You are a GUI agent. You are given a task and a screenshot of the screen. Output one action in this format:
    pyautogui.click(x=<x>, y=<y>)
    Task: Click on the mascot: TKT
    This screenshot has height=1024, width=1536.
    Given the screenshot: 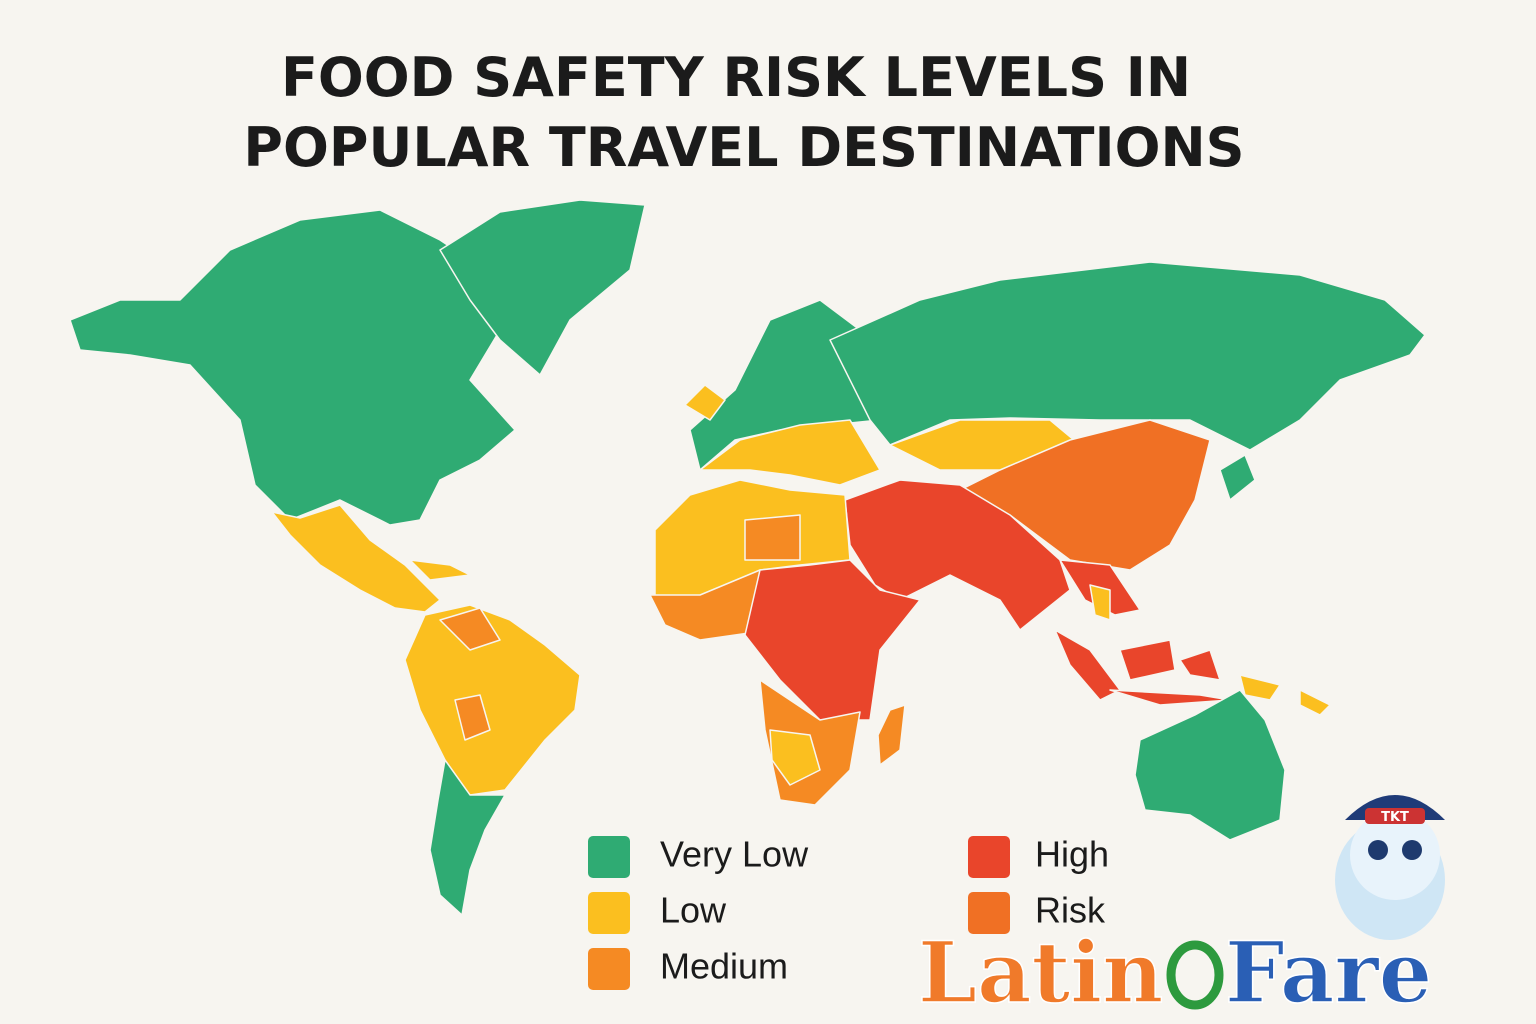 What is the action you would take?
    pyautogui.click(x=1390, y=867)
    